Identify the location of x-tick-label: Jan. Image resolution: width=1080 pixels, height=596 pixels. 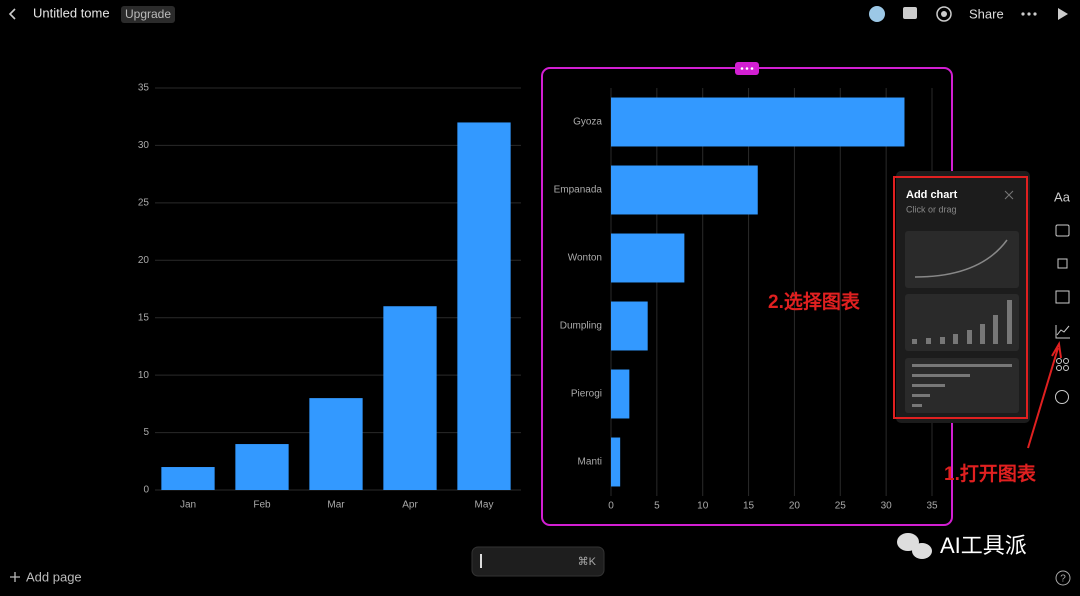
(188, 505).